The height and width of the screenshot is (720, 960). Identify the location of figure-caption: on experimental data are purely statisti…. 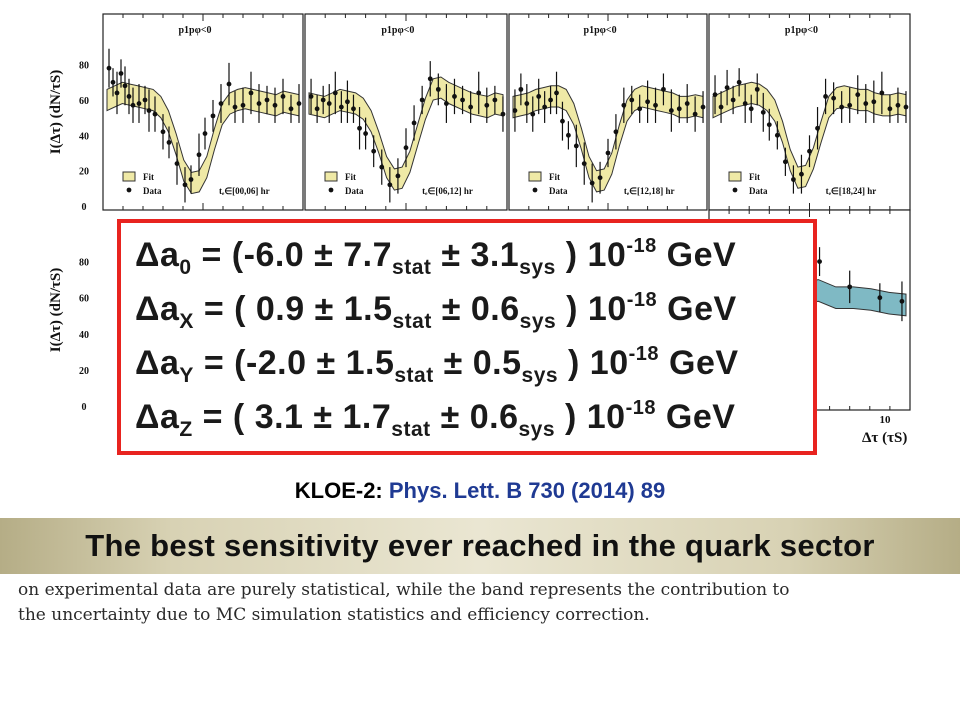
(483, 603).